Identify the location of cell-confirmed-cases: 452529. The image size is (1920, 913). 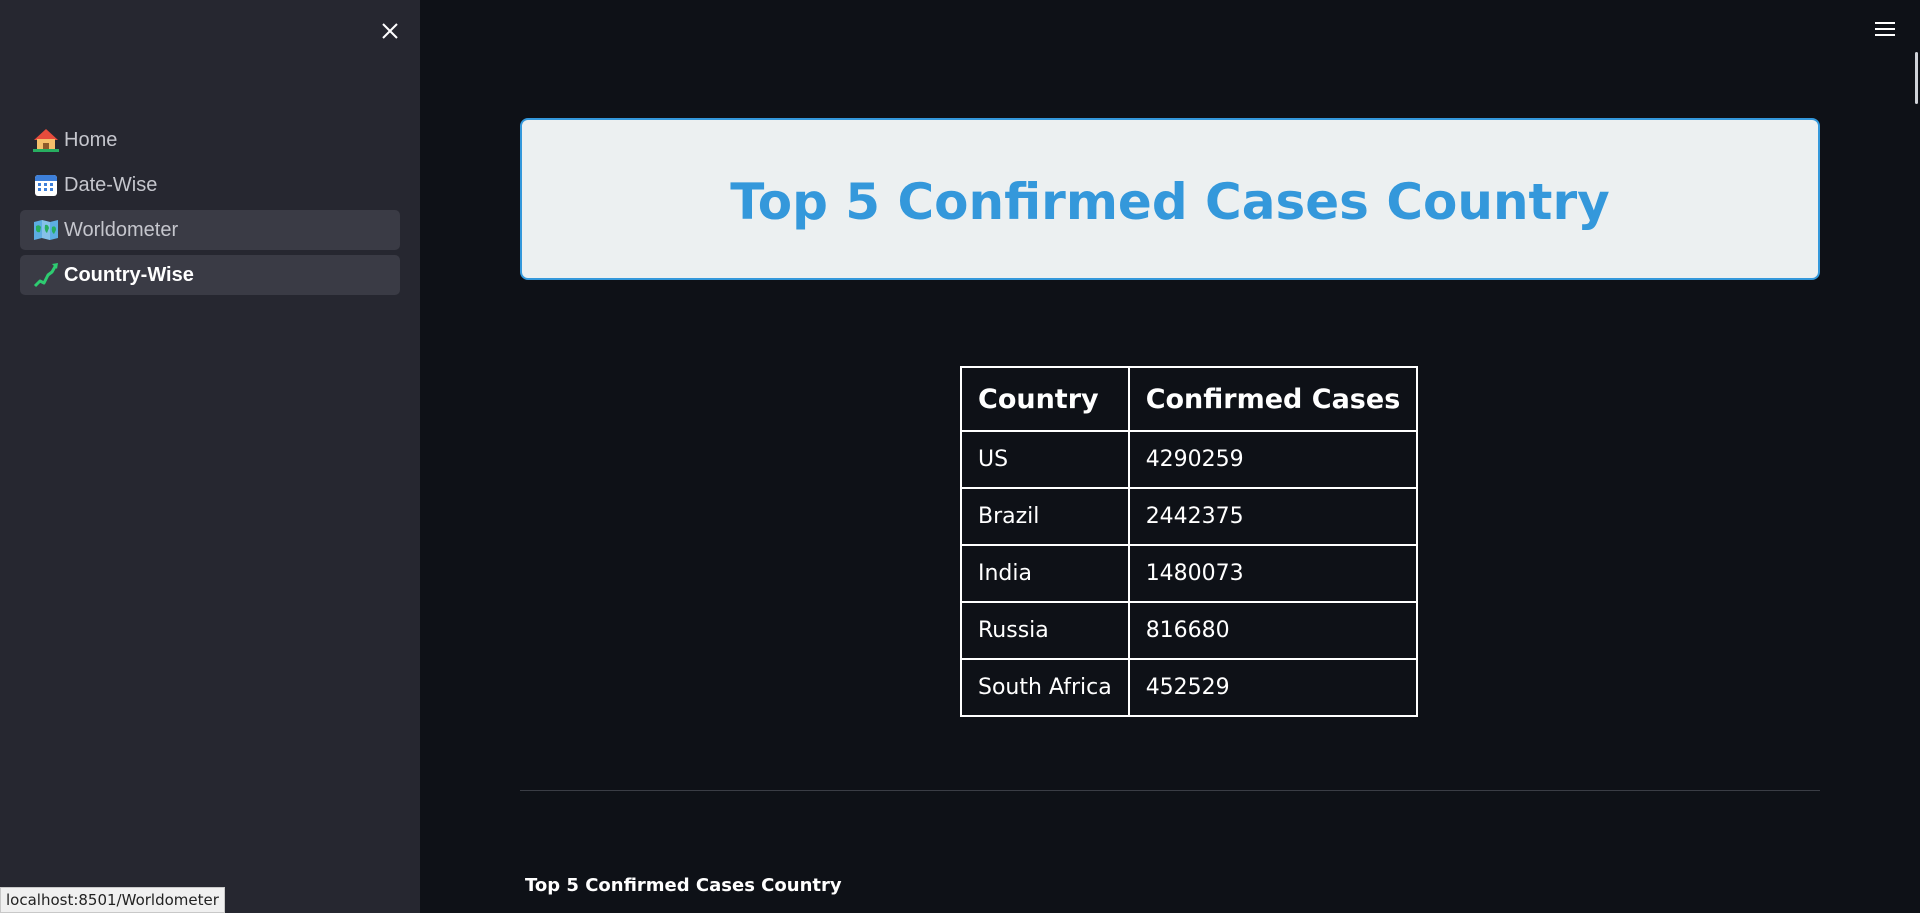
(1273, 687).